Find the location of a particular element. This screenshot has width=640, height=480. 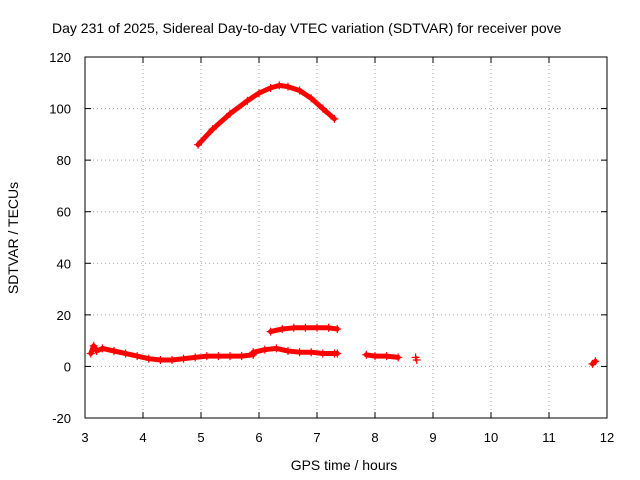

x-tick-label: 10 is located at coordinates (491, 437).